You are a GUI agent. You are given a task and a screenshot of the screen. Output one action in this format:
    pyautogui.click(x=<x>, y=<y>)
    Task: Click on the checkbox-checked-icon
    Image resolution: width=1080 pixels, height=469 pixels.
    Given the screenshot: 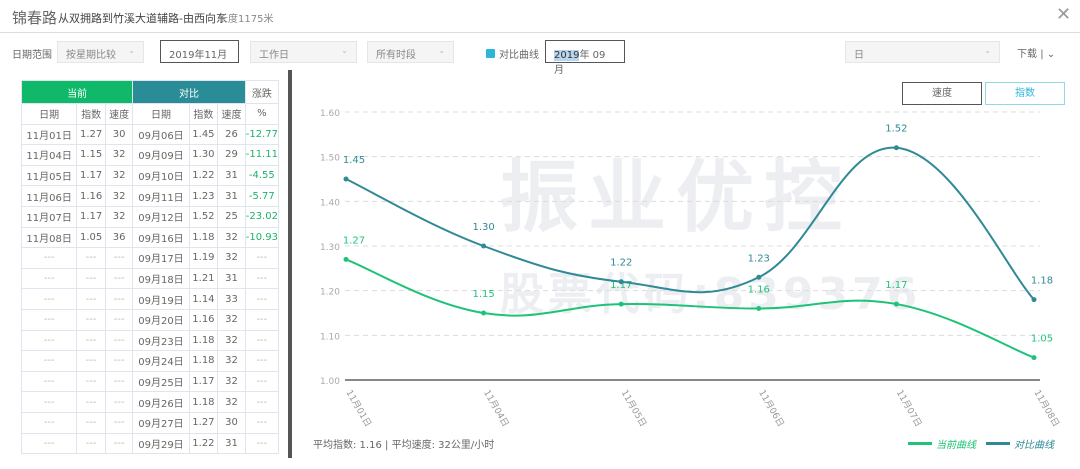 What is the action you would take?
    pyautogui.click(x=490, y=53)
    